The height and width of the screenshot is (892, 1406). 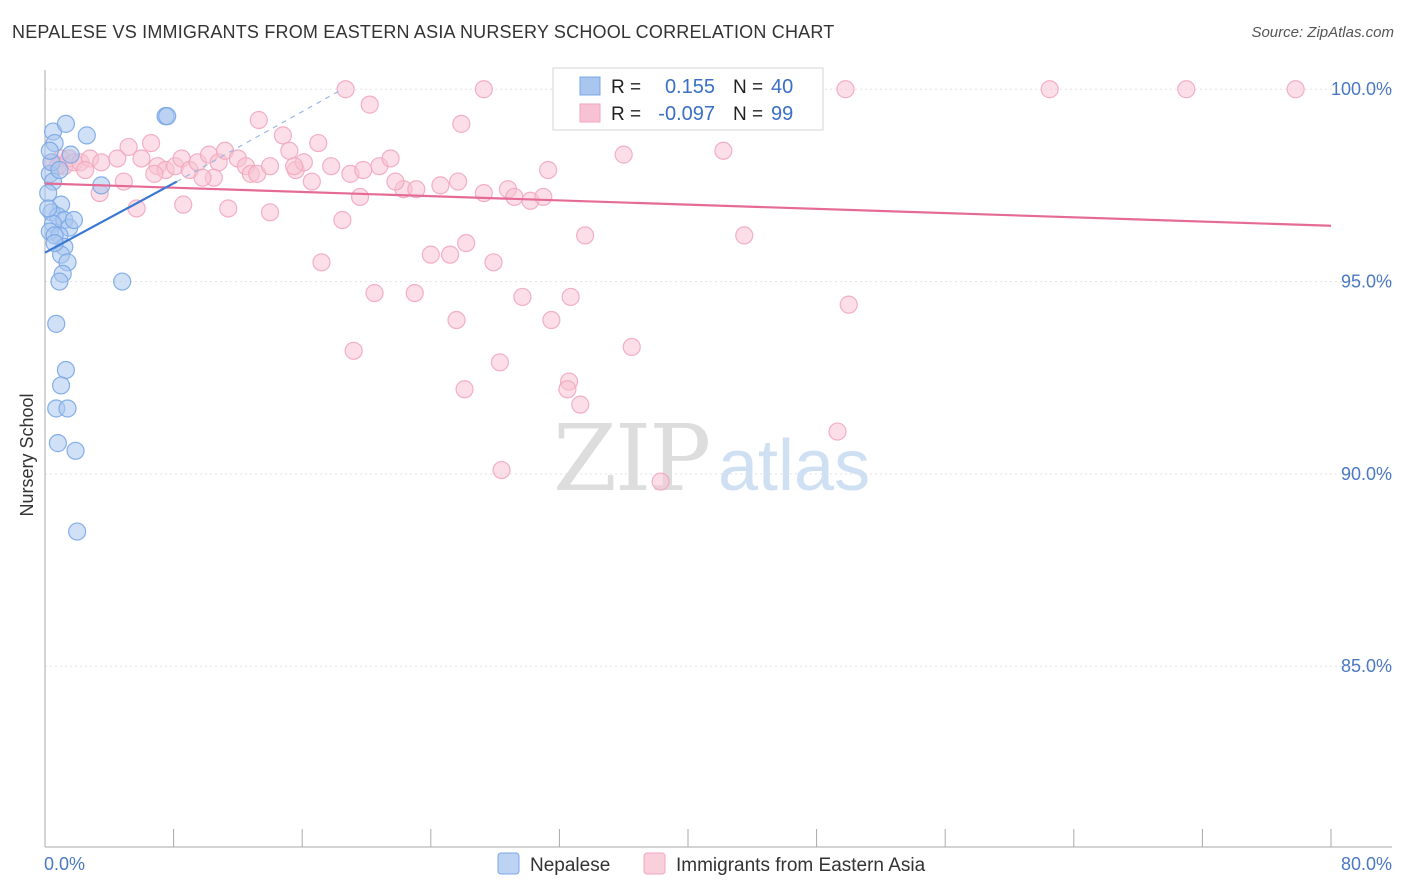 What do you see at coordinates (631, 458) in the screenshot?
I see `watermark-zip: ZIP` at bounding box center [631, 458].